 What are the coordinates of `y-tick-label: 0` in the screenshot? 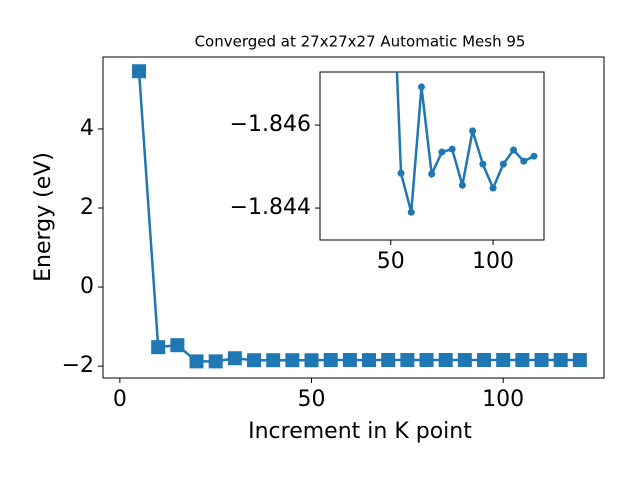 It's located at (87, 286).